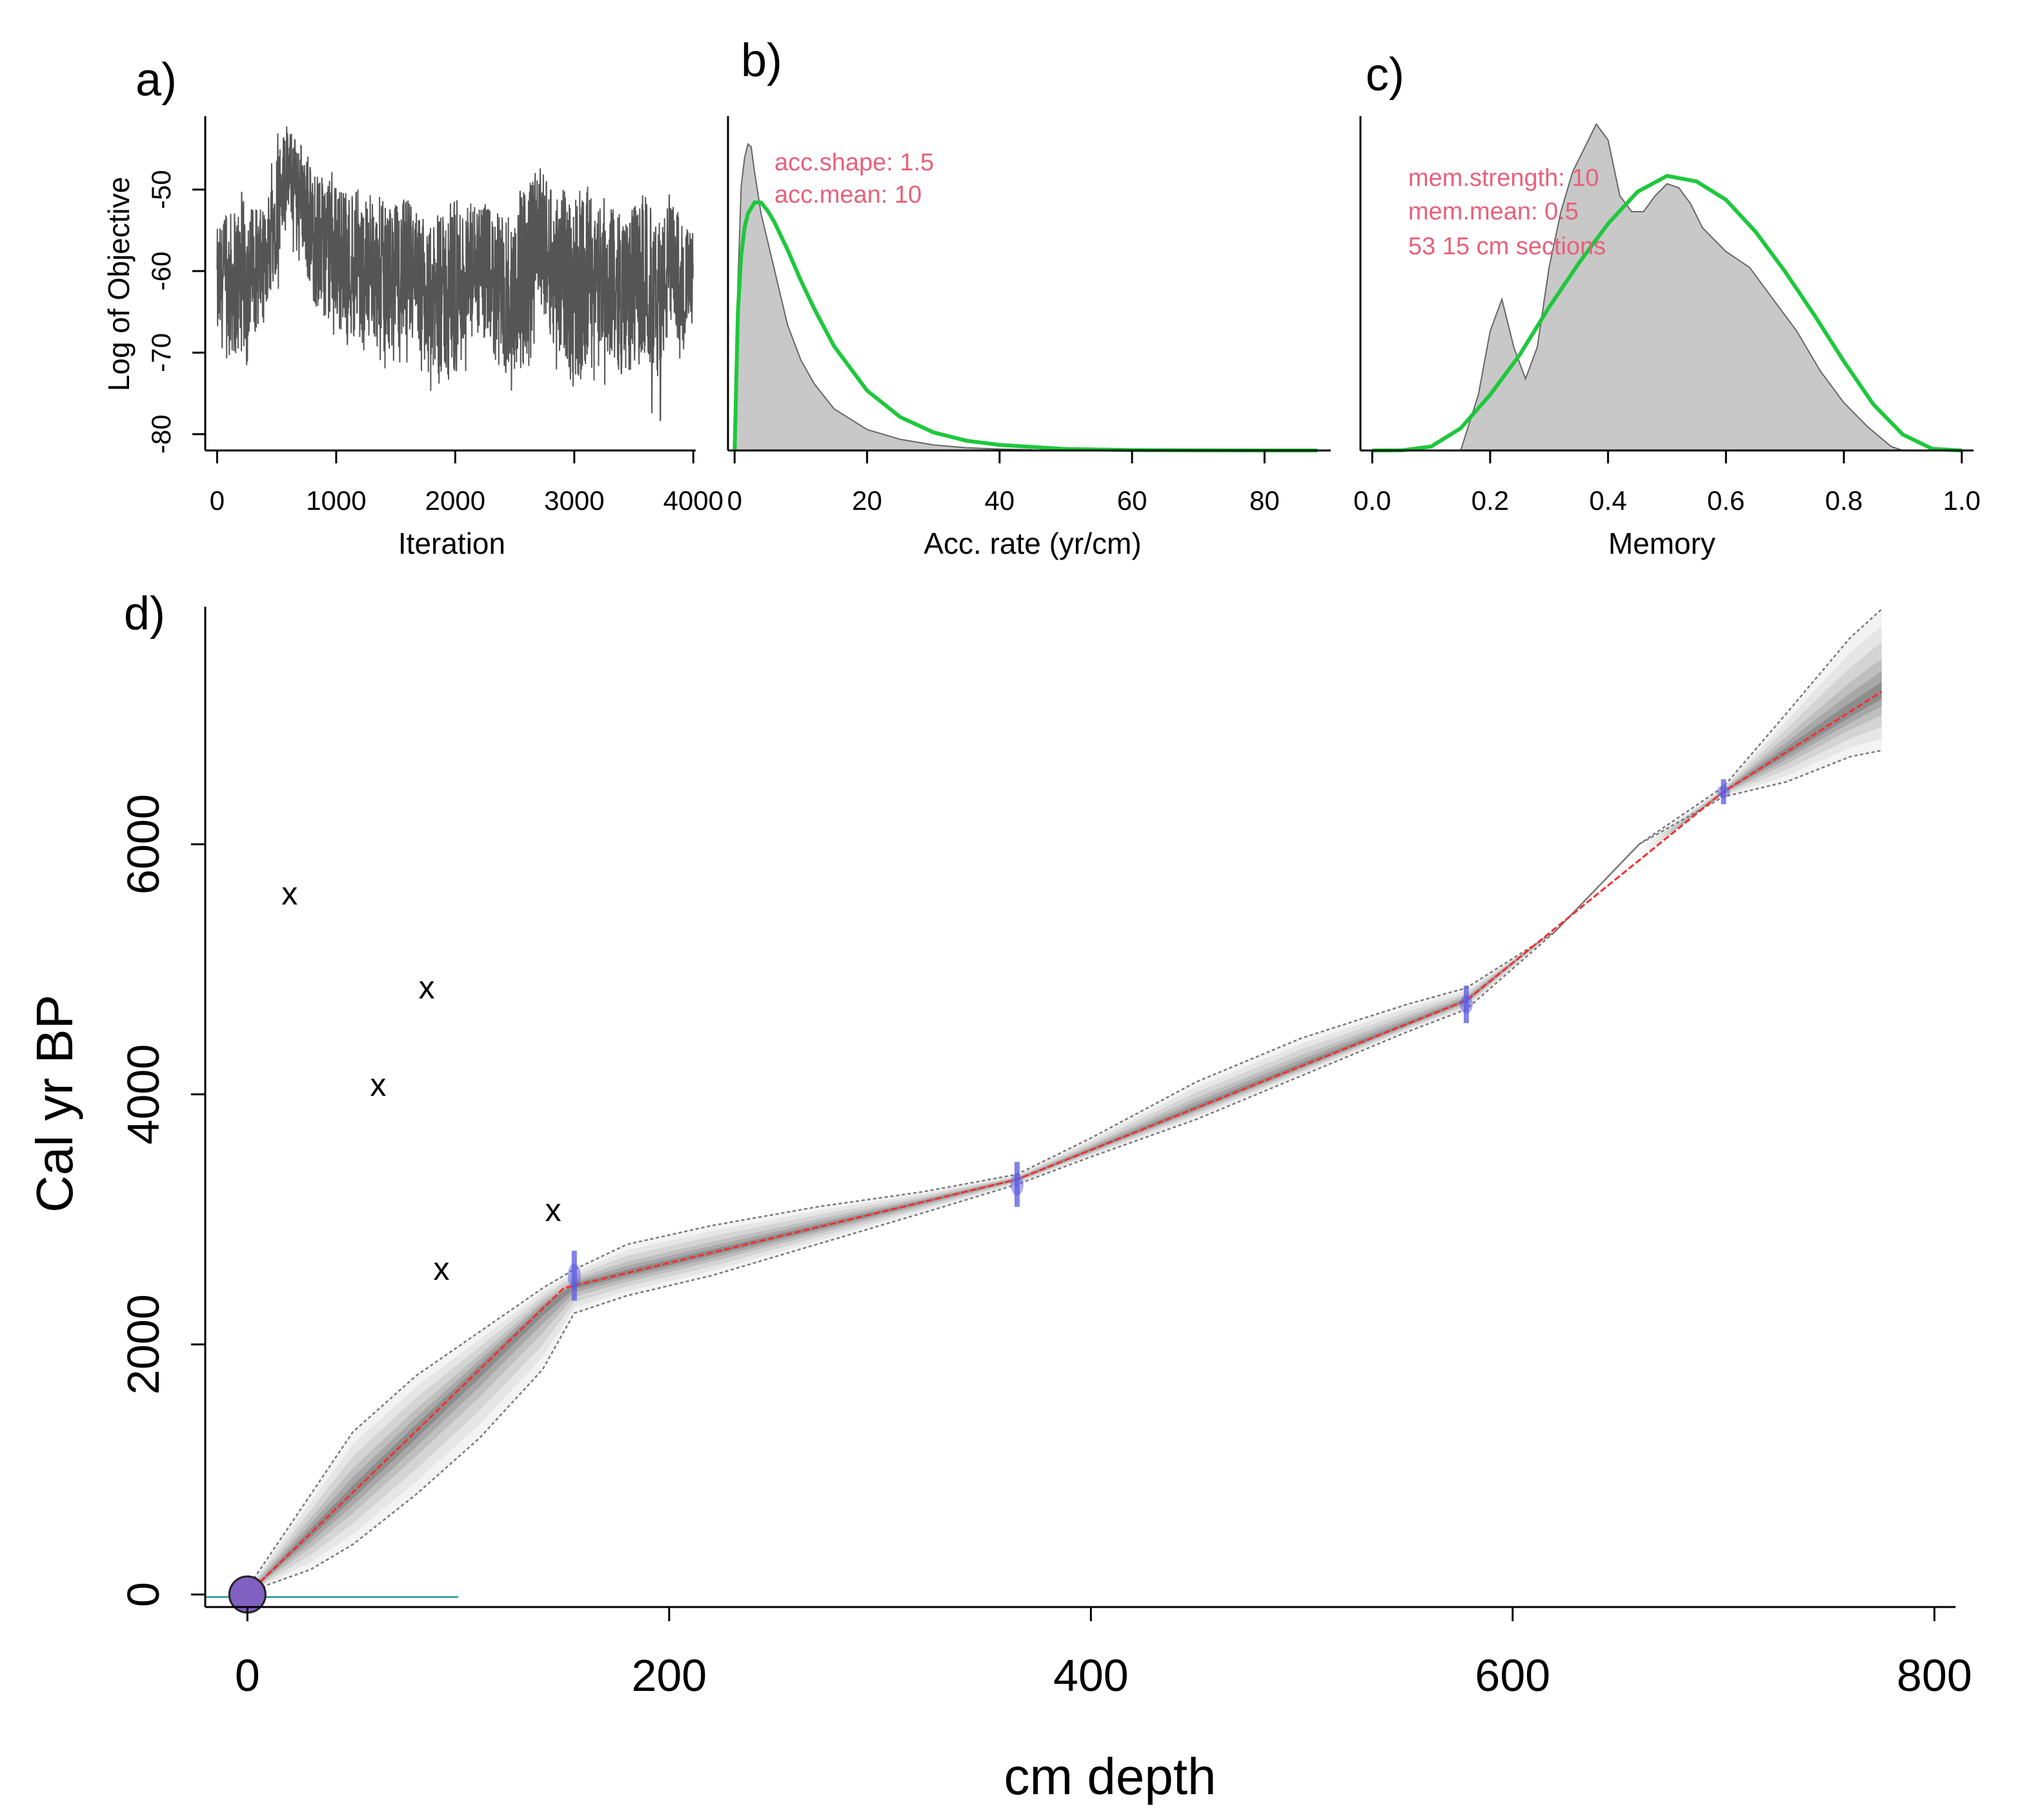  What do you see at coordinates (761, 61) in the screenshot?
I see `panel-b-label: b)` at bounding box center [761, 61].